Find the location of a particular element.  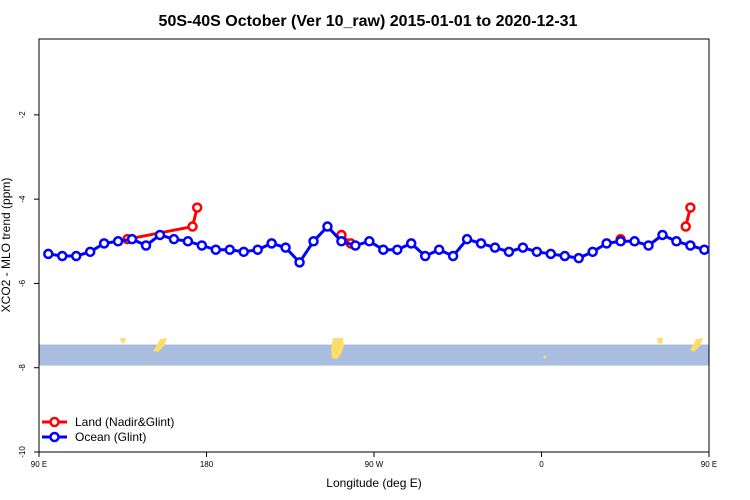

y-tick-label-3: -4 is located at coordinates (22, 199).